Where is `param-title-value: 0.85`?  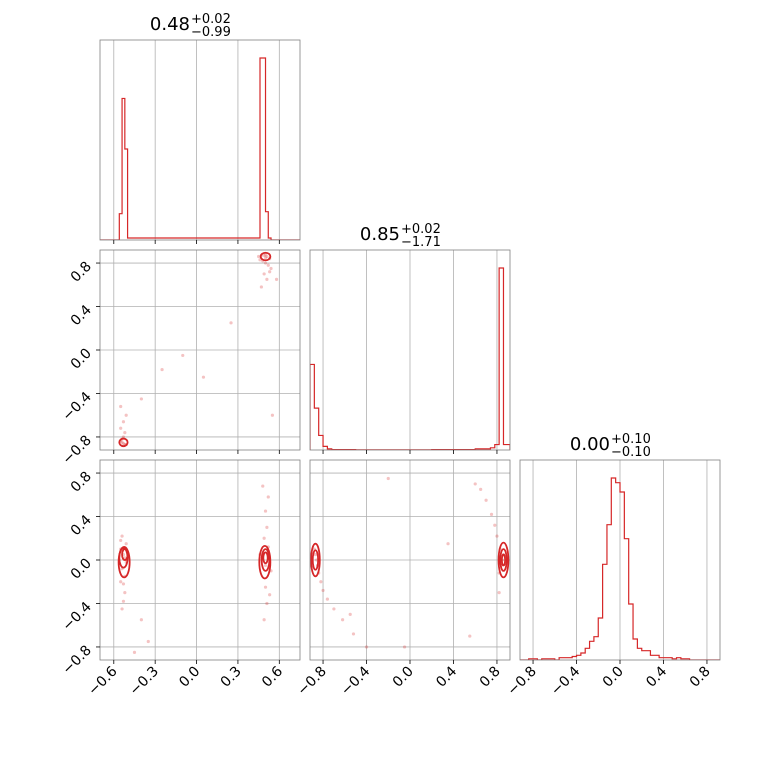 param-title-value: 0.85 is located at coordinates (380, 234).